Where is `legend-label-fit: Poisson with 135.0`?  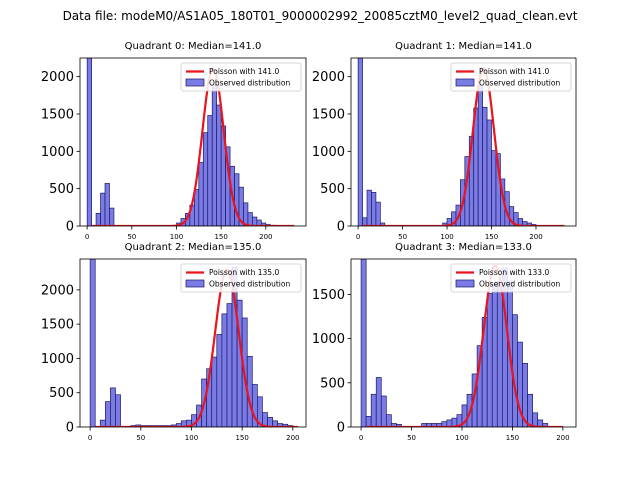
legend-label-fit: Poisson with 135.0 is located at coordinates (244, 272).